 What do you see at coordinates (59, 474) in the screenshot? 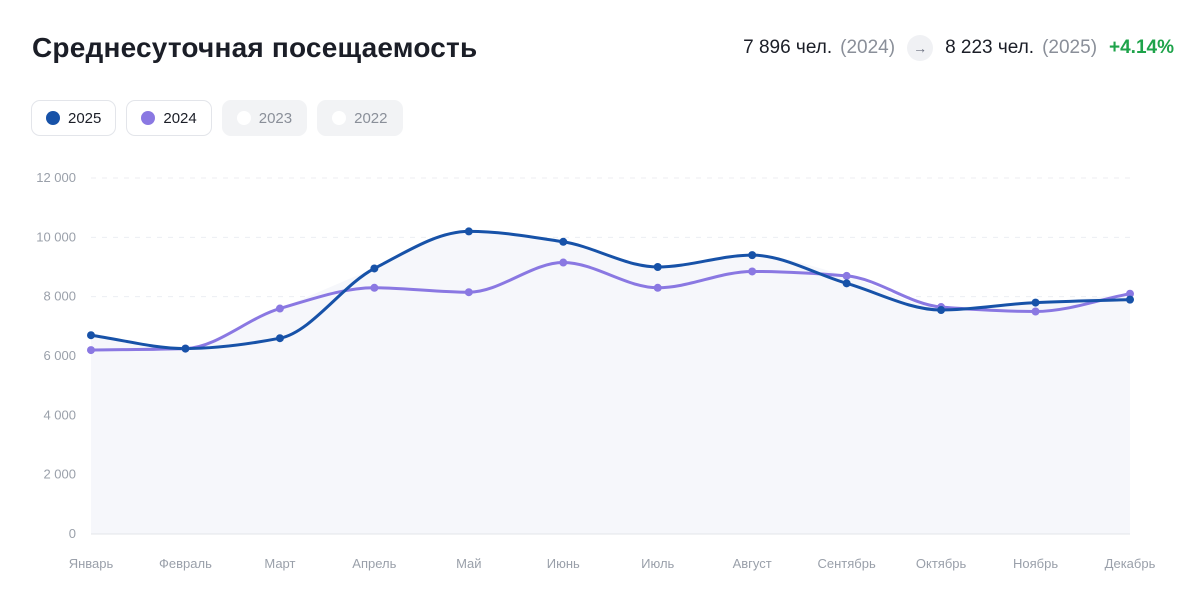
I see `y-tick-label: 2 000` at bounding box center [59, 474].